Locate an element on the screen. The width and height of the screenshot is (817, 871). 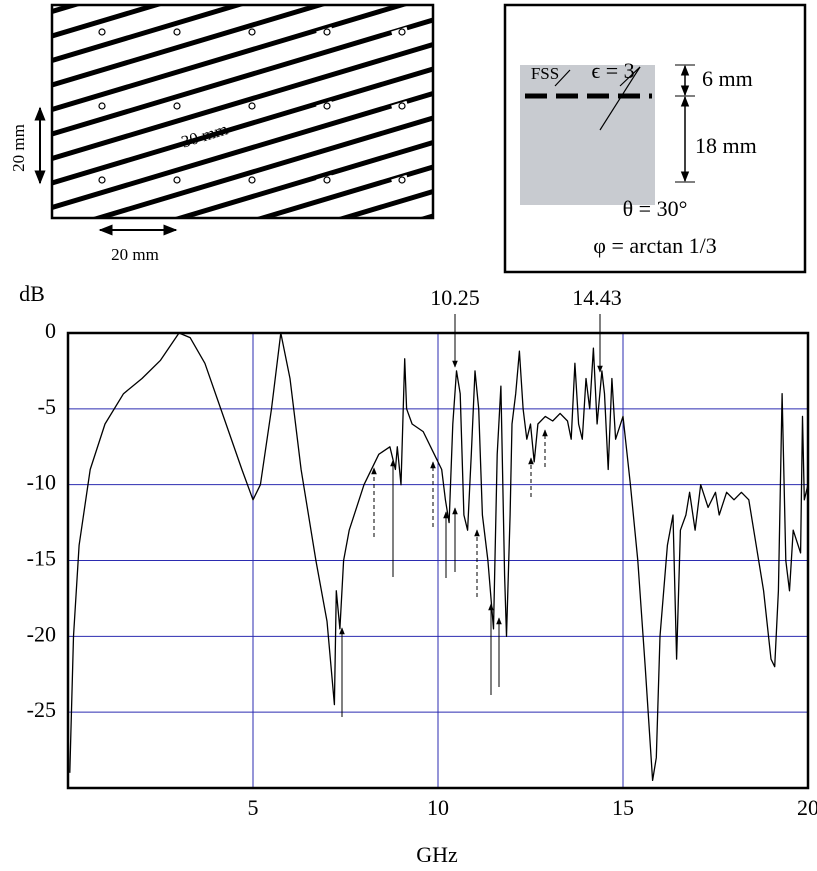
dielectric-slab is located at coordinates (587, 135).